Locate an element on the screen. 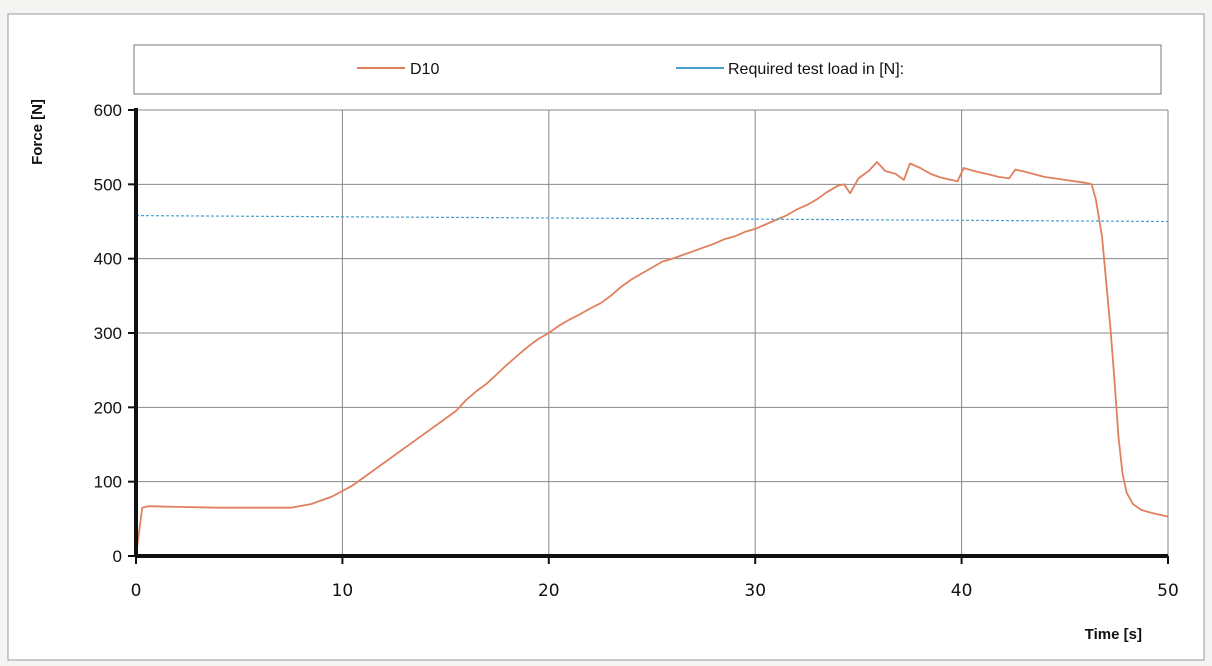  legend: D10 Required test load in [N]: is located at coordinates (647, 69).